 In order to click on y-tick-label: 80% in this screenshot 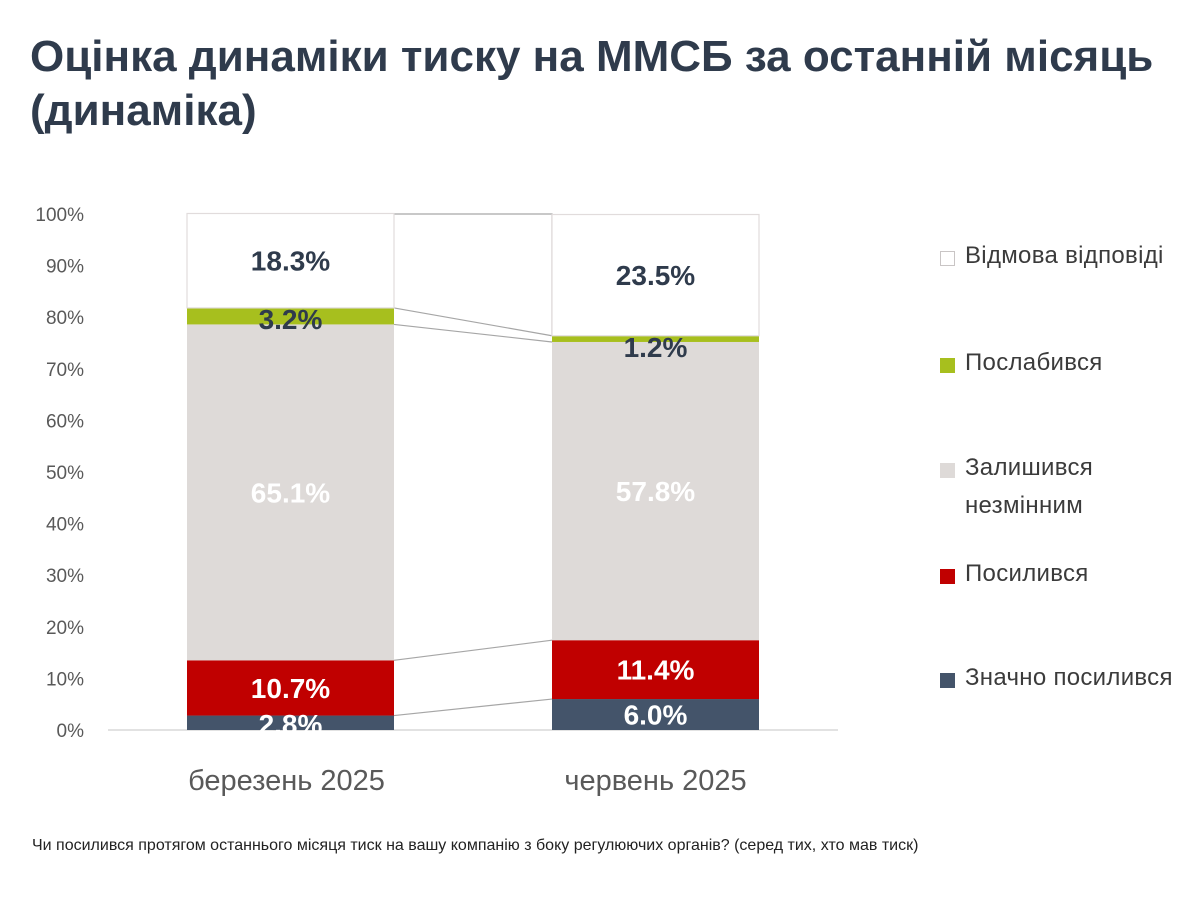, I will do `click(65, 318)`.